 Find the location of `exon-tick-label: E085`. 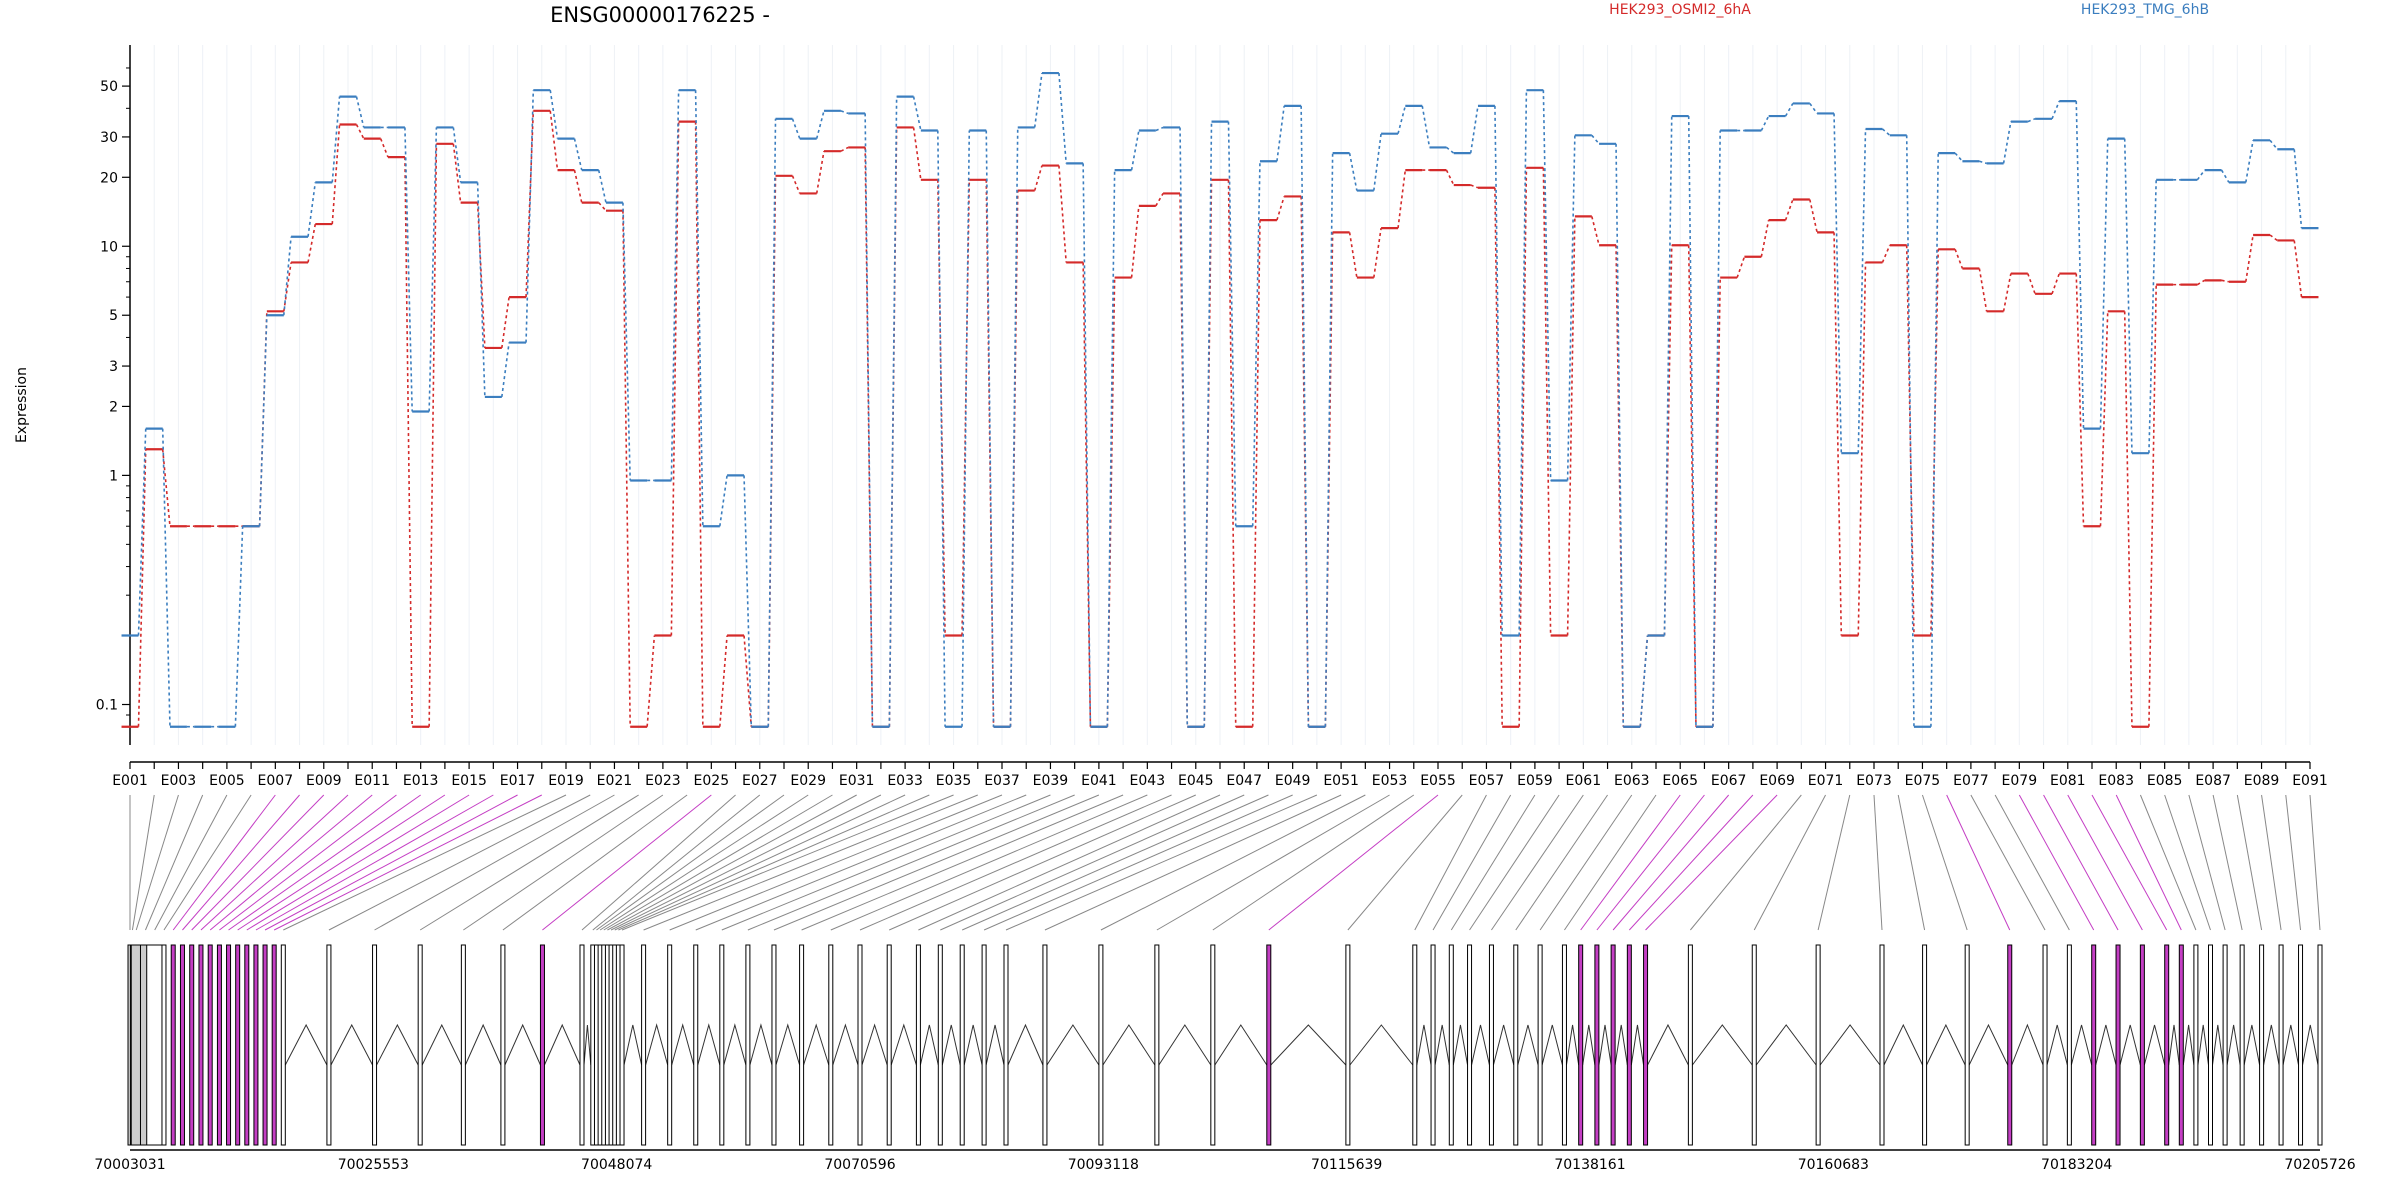

exon-tick-label: E085 is located at coordinates (2165, 781).